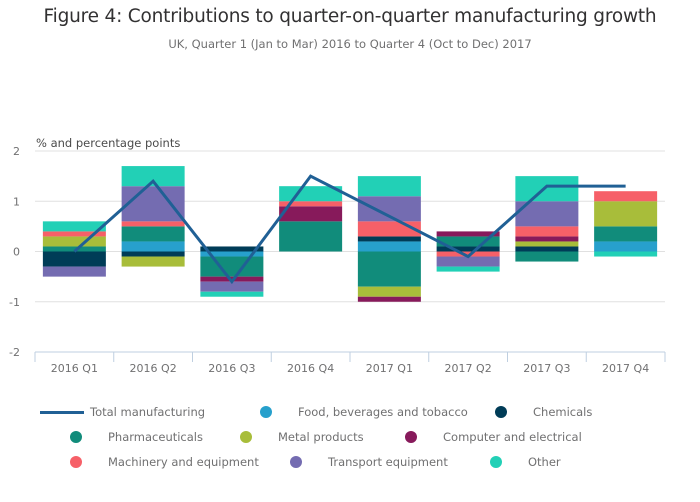  Describe the element at coordinates (468, 368) in the screenshot. I see `x-tick-label: 2017 Q2` at that location.